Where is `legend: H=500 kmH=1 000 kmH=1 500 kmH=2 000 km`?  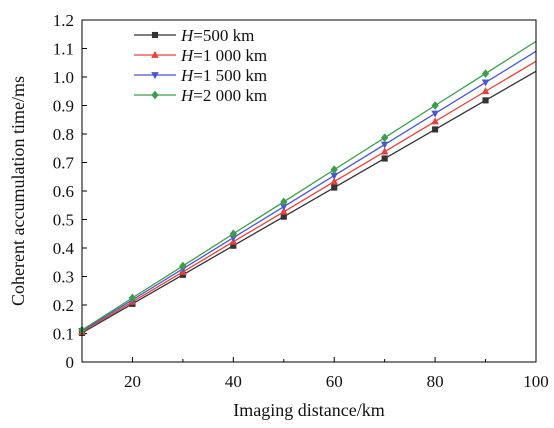 legend: H=500 kmH=1 000 kmH=1 500 kmH=2 000 km is located at coordinates (200, 65).